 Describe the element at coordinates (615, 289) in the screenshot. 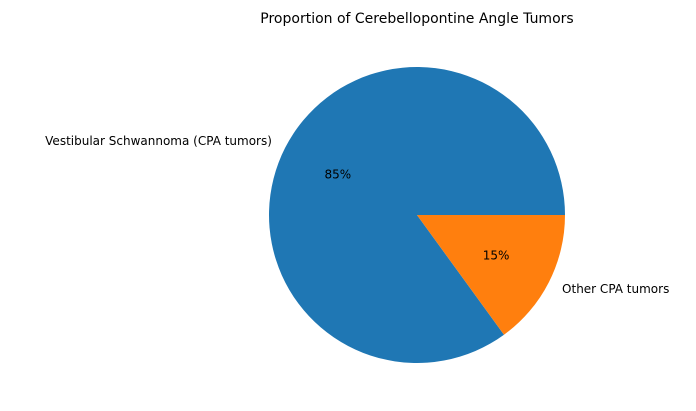

I see `slice-category-label-2: Other CPA tumors` at that location.